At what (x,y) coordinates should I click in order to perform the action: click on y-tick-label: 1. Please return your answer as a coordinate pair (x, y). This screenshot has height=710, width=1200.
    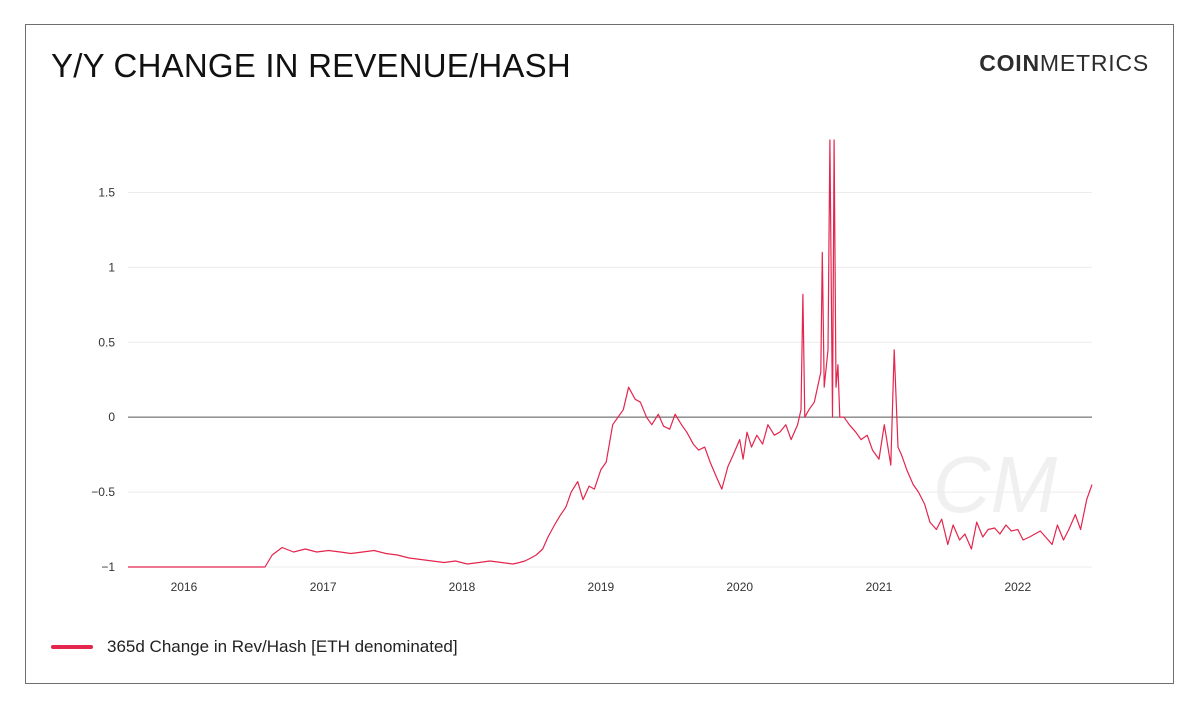
    Looking at the image, I should click on (111, 267).